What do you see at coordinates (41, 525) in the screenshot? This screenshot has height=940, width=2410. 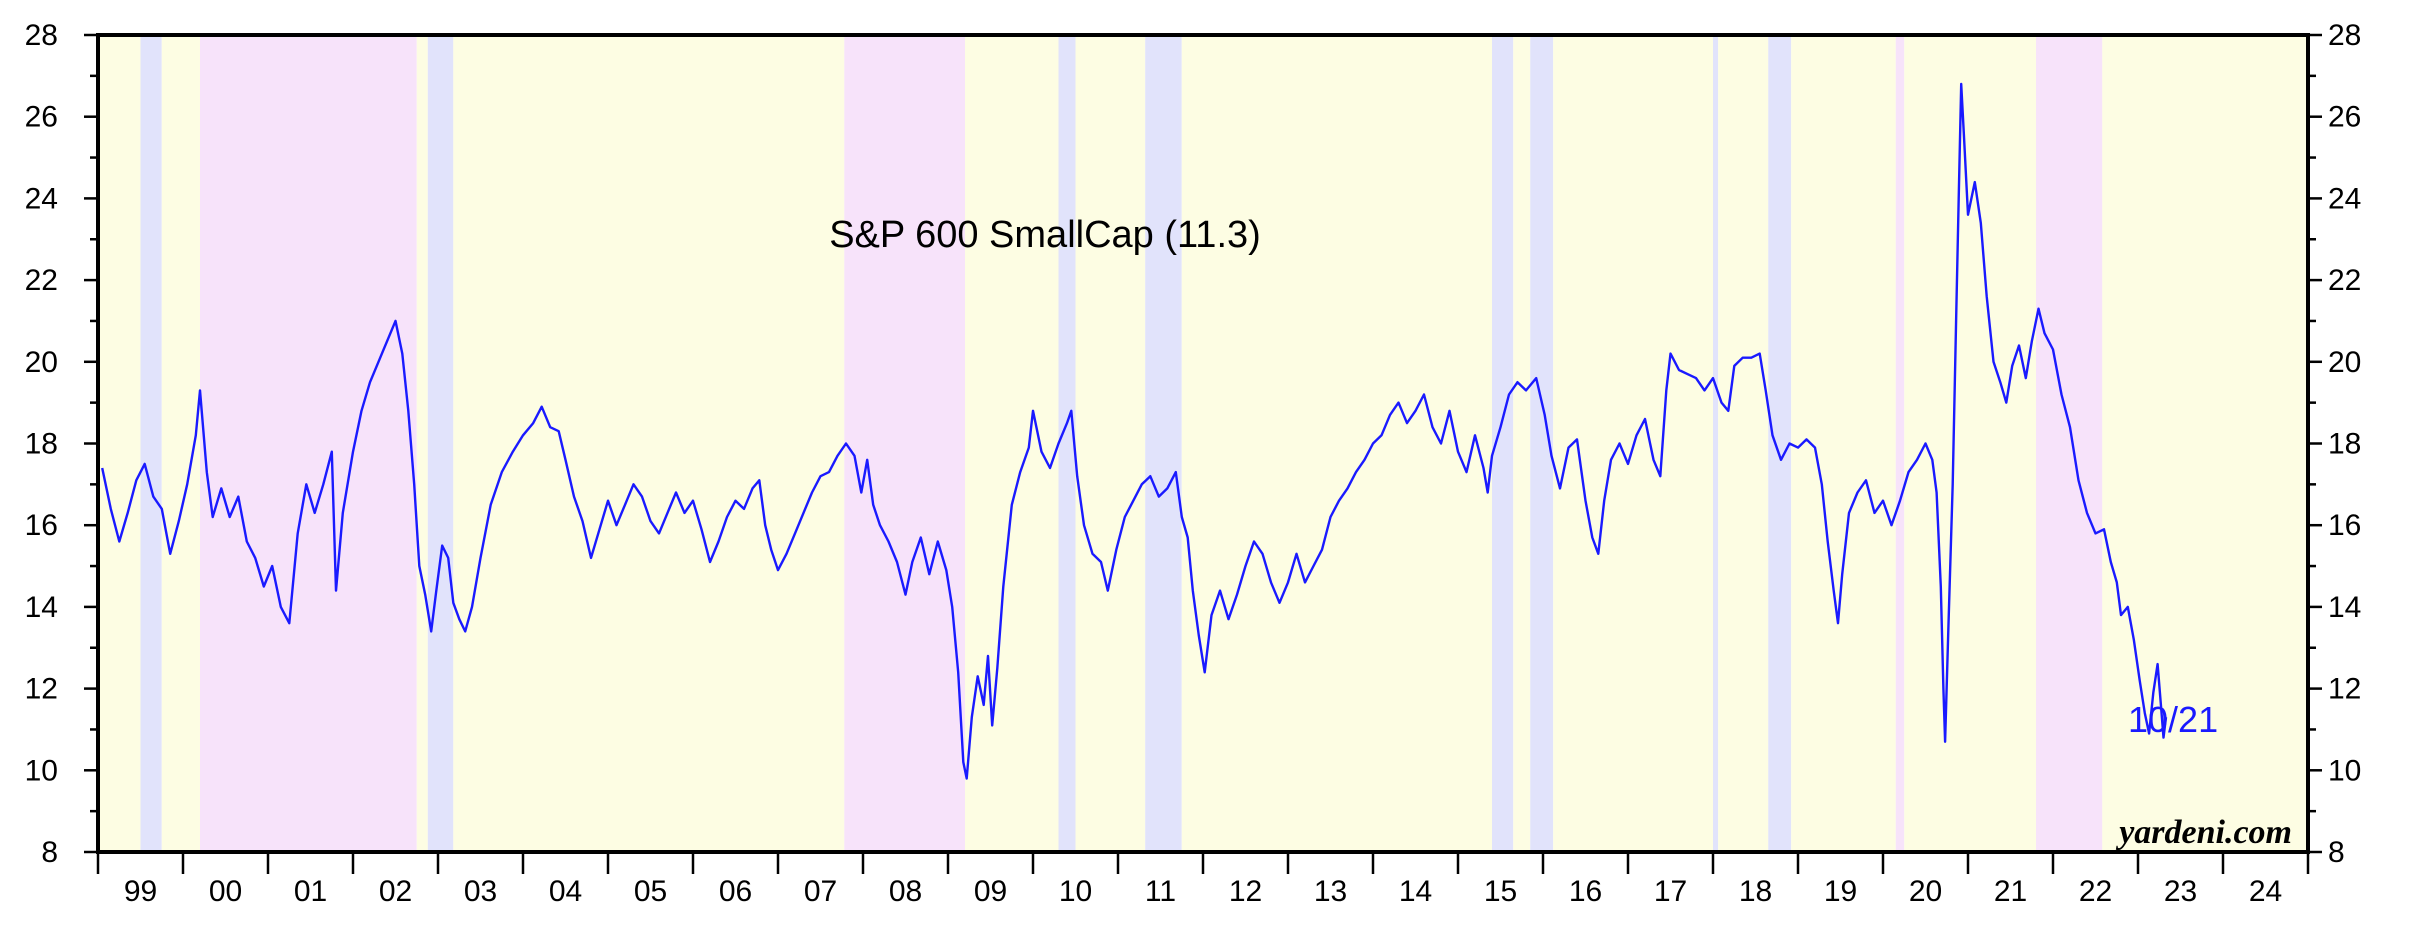 I see `y-tick-label-left: 16` at bounding box center [41, 525].